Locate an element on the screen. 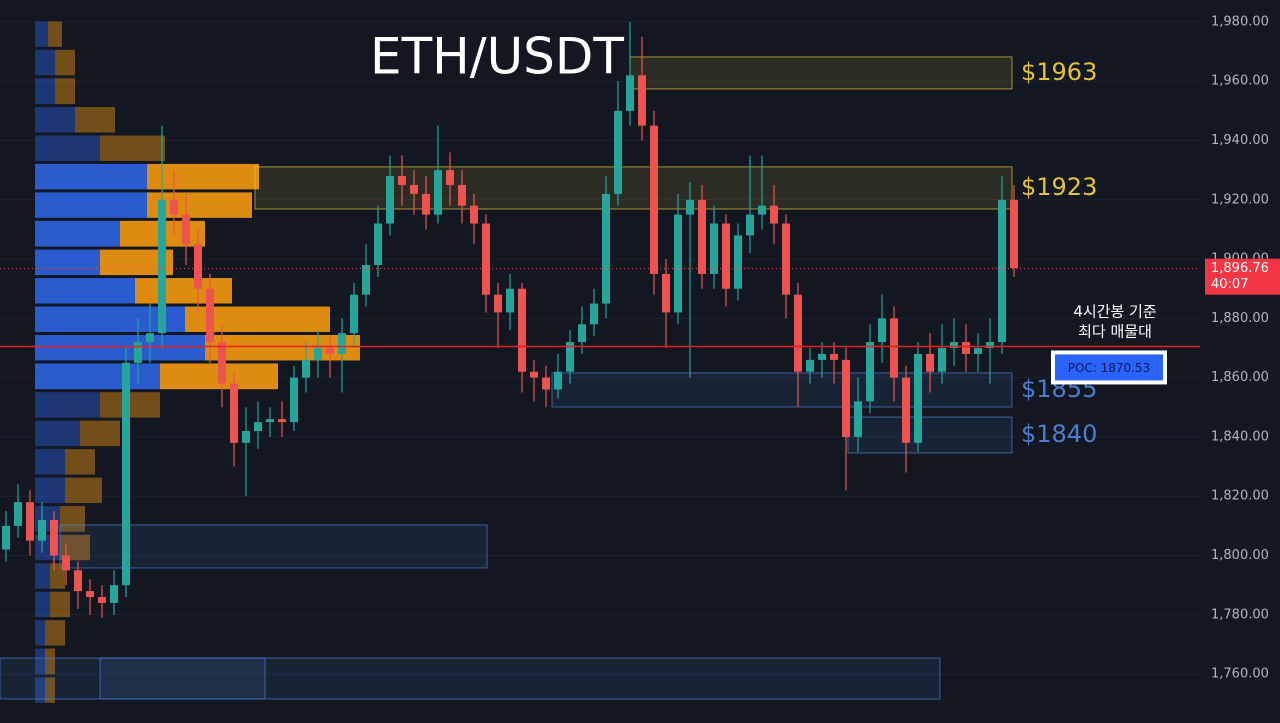  y-tick-label: 1,980.00 is located at coordinates (1240, 21).